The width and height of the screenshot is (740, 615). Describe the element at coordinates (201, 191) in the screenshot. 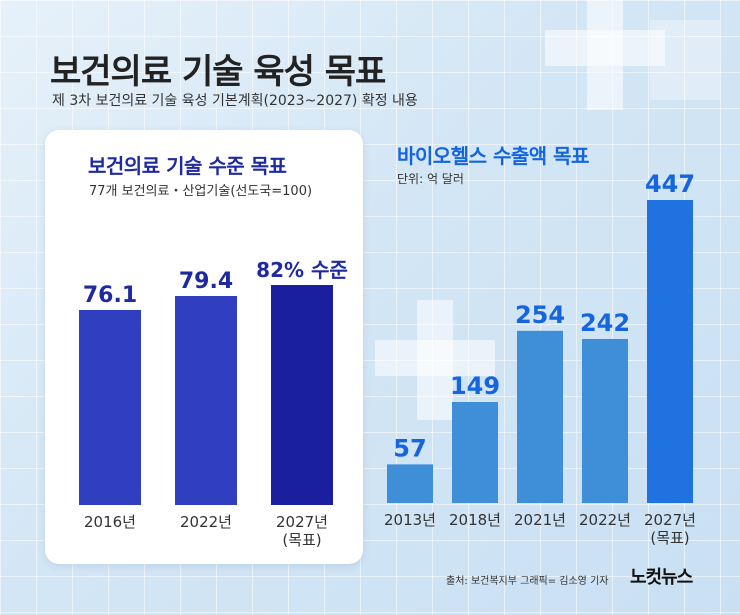

I see `left-chart-subtitle: 77개 보건의료・산업기술(선도국=100)` at that location.